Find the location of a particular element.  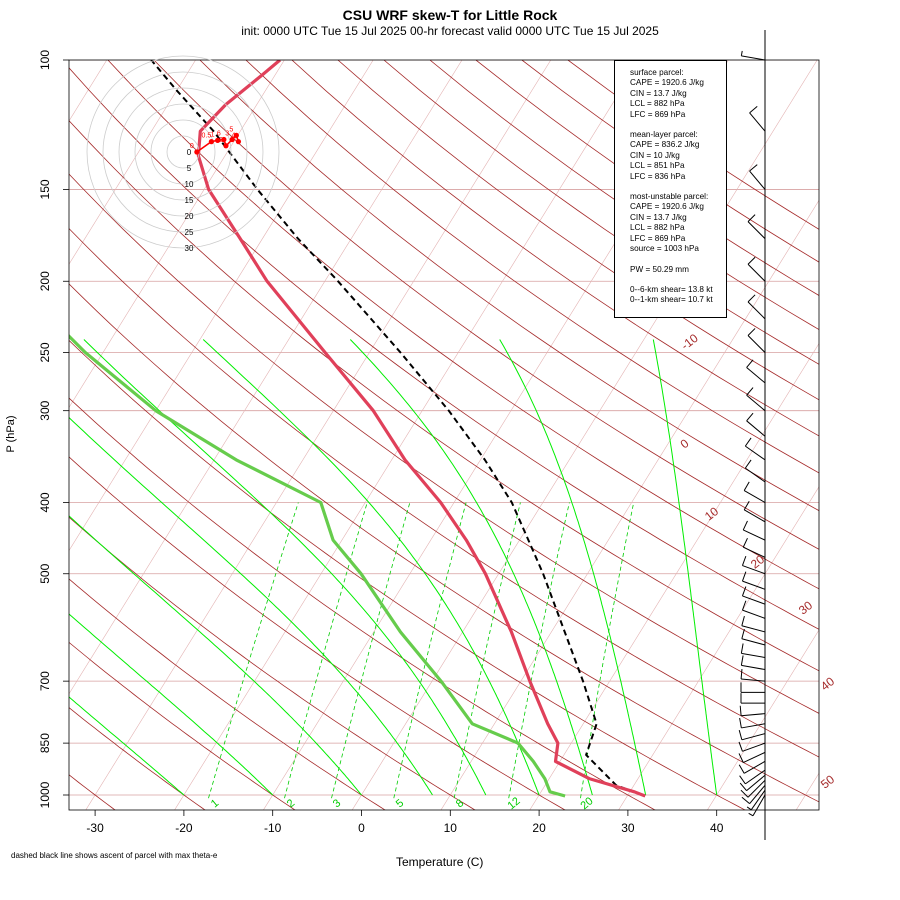

hodograph-point-label: 4 is located at coordinates (233, 136).